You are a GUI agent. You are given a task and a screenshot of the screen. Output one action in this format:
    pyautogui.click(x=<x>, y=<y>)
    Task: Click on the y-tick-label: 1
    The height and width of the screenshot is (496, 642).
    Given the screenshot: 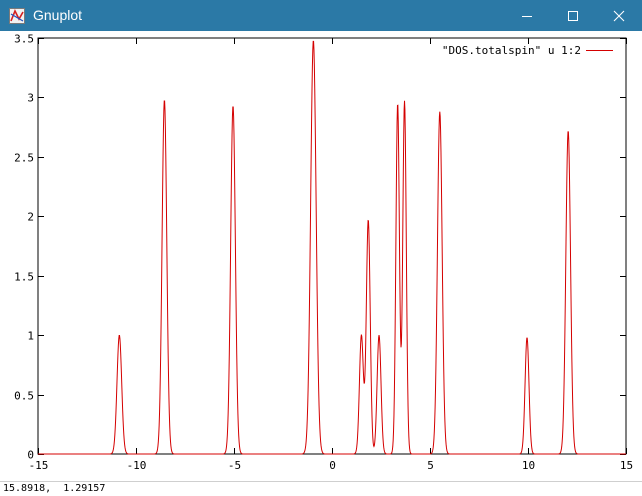 What is the action you would take?
    pyautogui.click(x=30, y=336)
    